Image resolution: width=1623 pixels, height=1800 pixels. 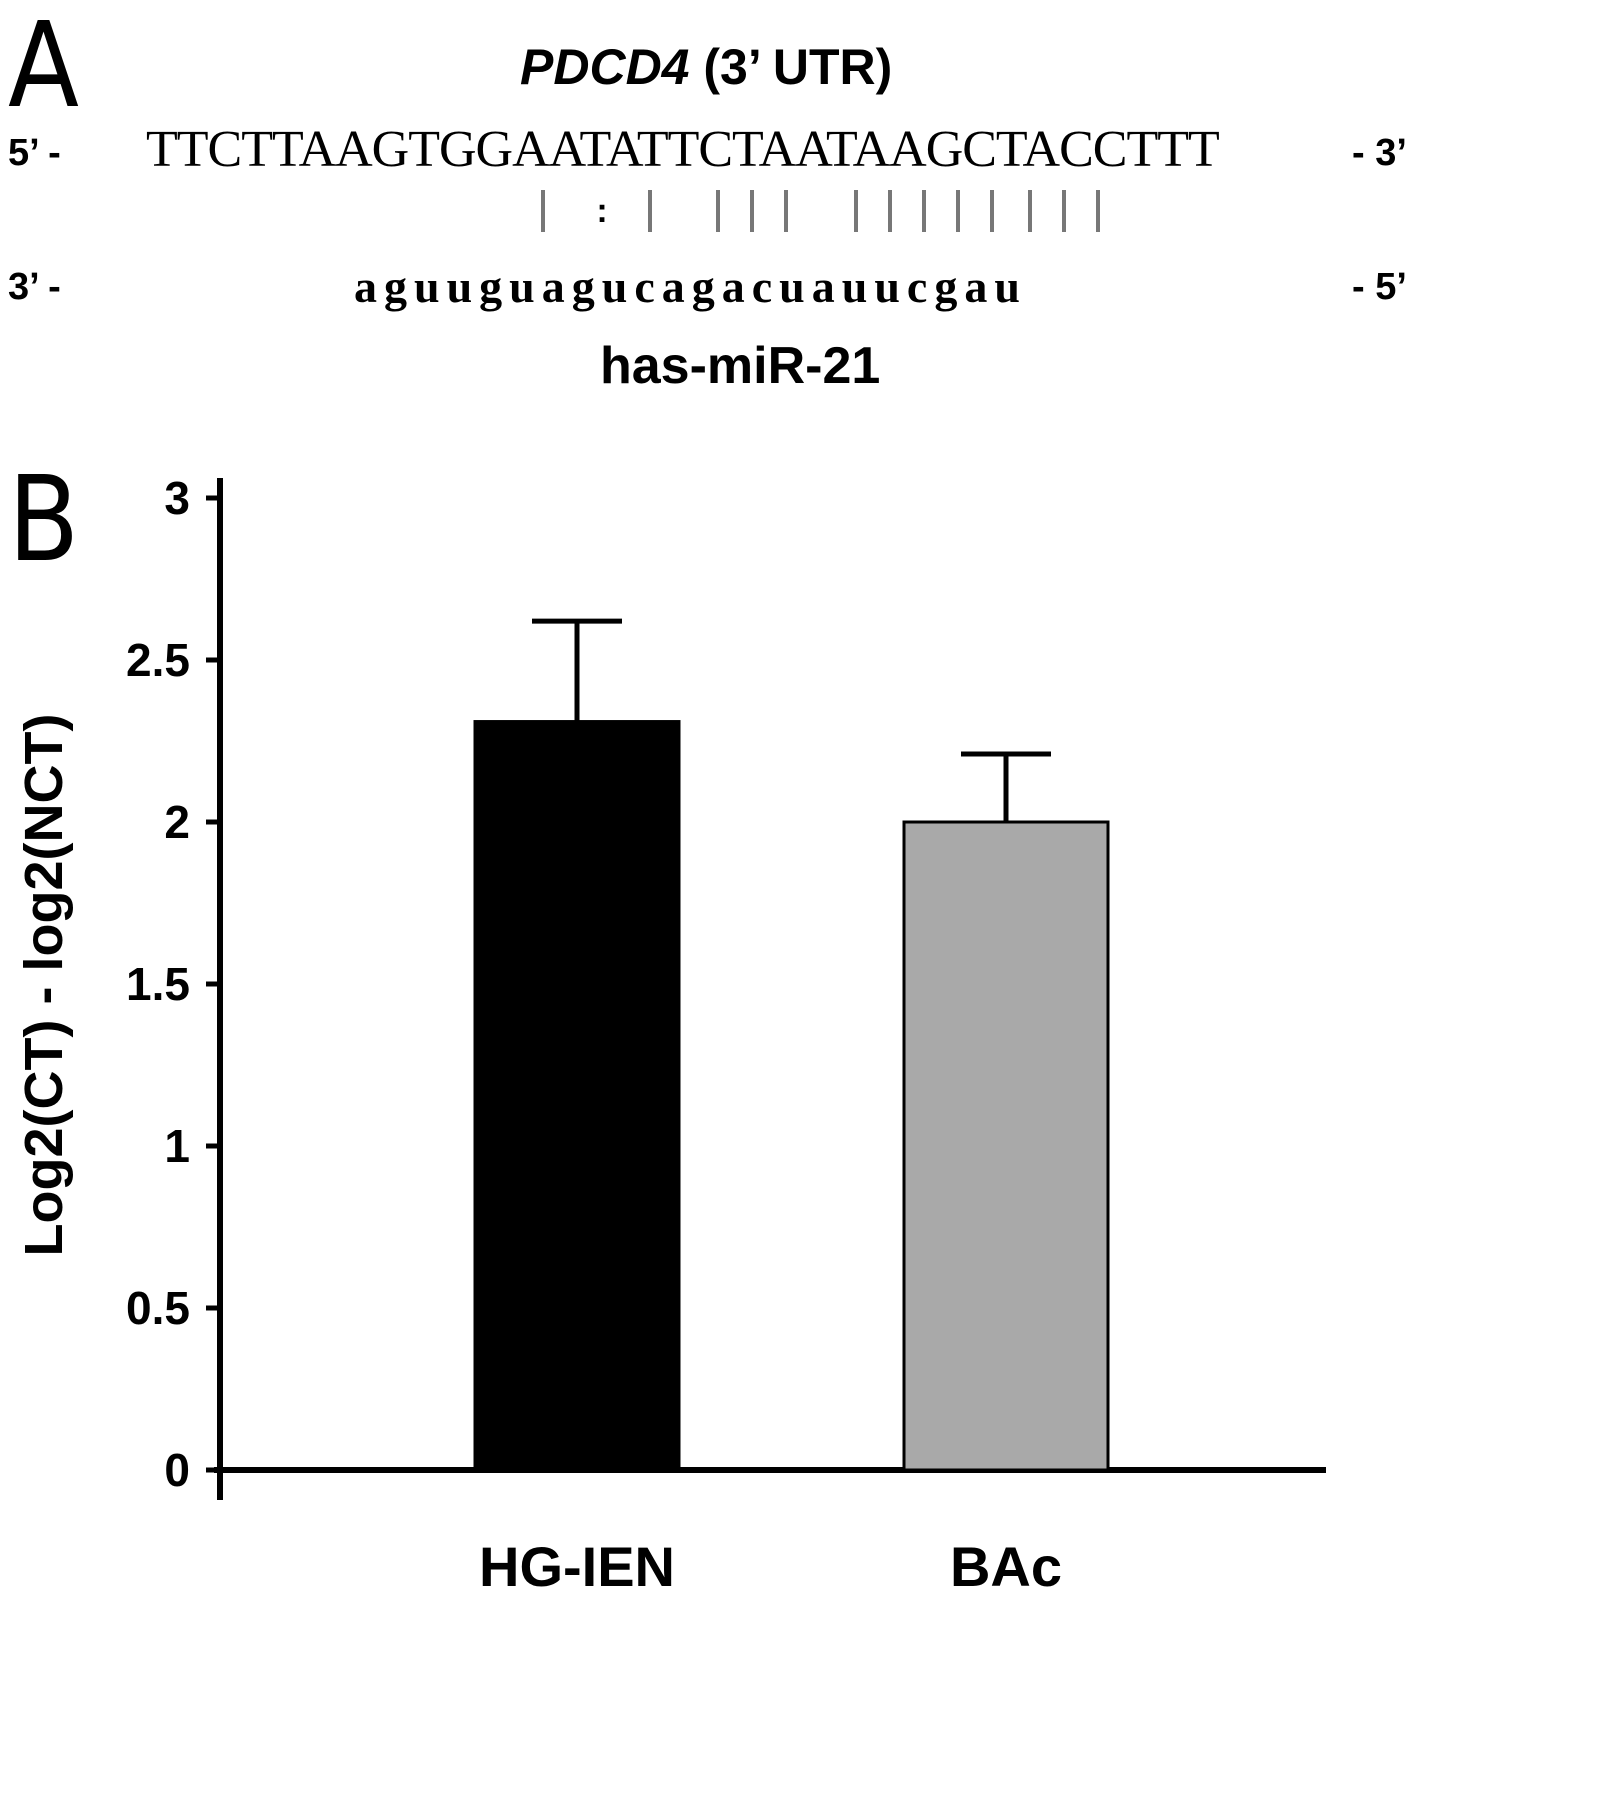 I want to click on y-tick-label: 2.5, so click(x=158, y=660).